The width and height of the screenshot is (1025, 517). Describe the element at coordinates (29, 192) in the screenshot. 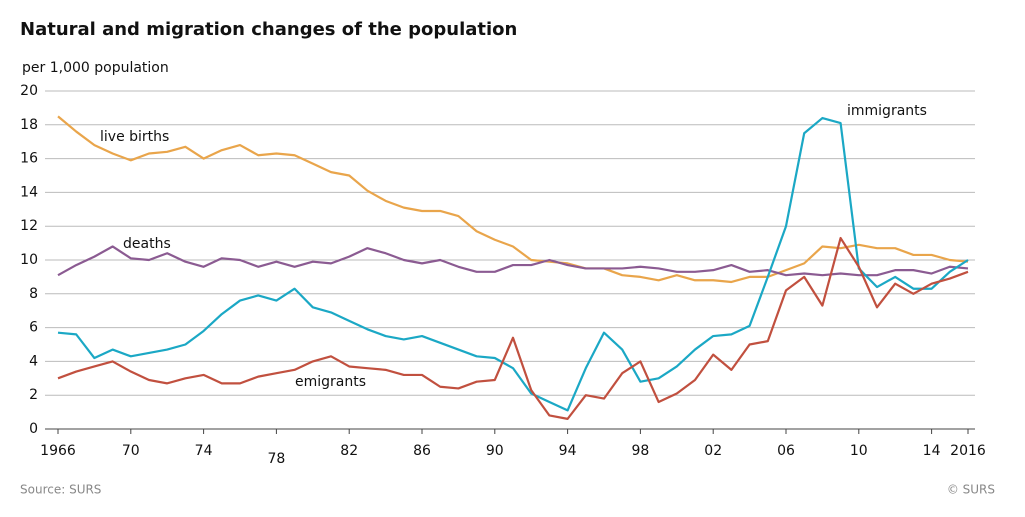

I see `y-tick-label: 14` at that location.